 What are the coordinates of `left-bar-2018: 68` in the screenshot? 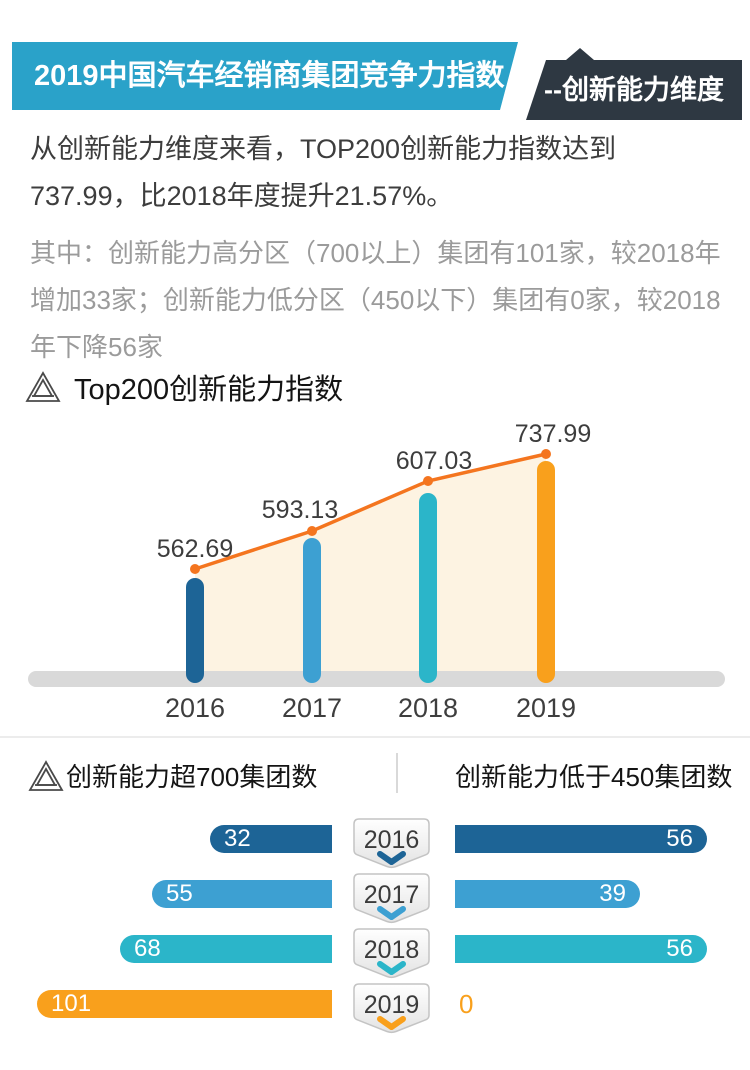 It's located at (226, 949).